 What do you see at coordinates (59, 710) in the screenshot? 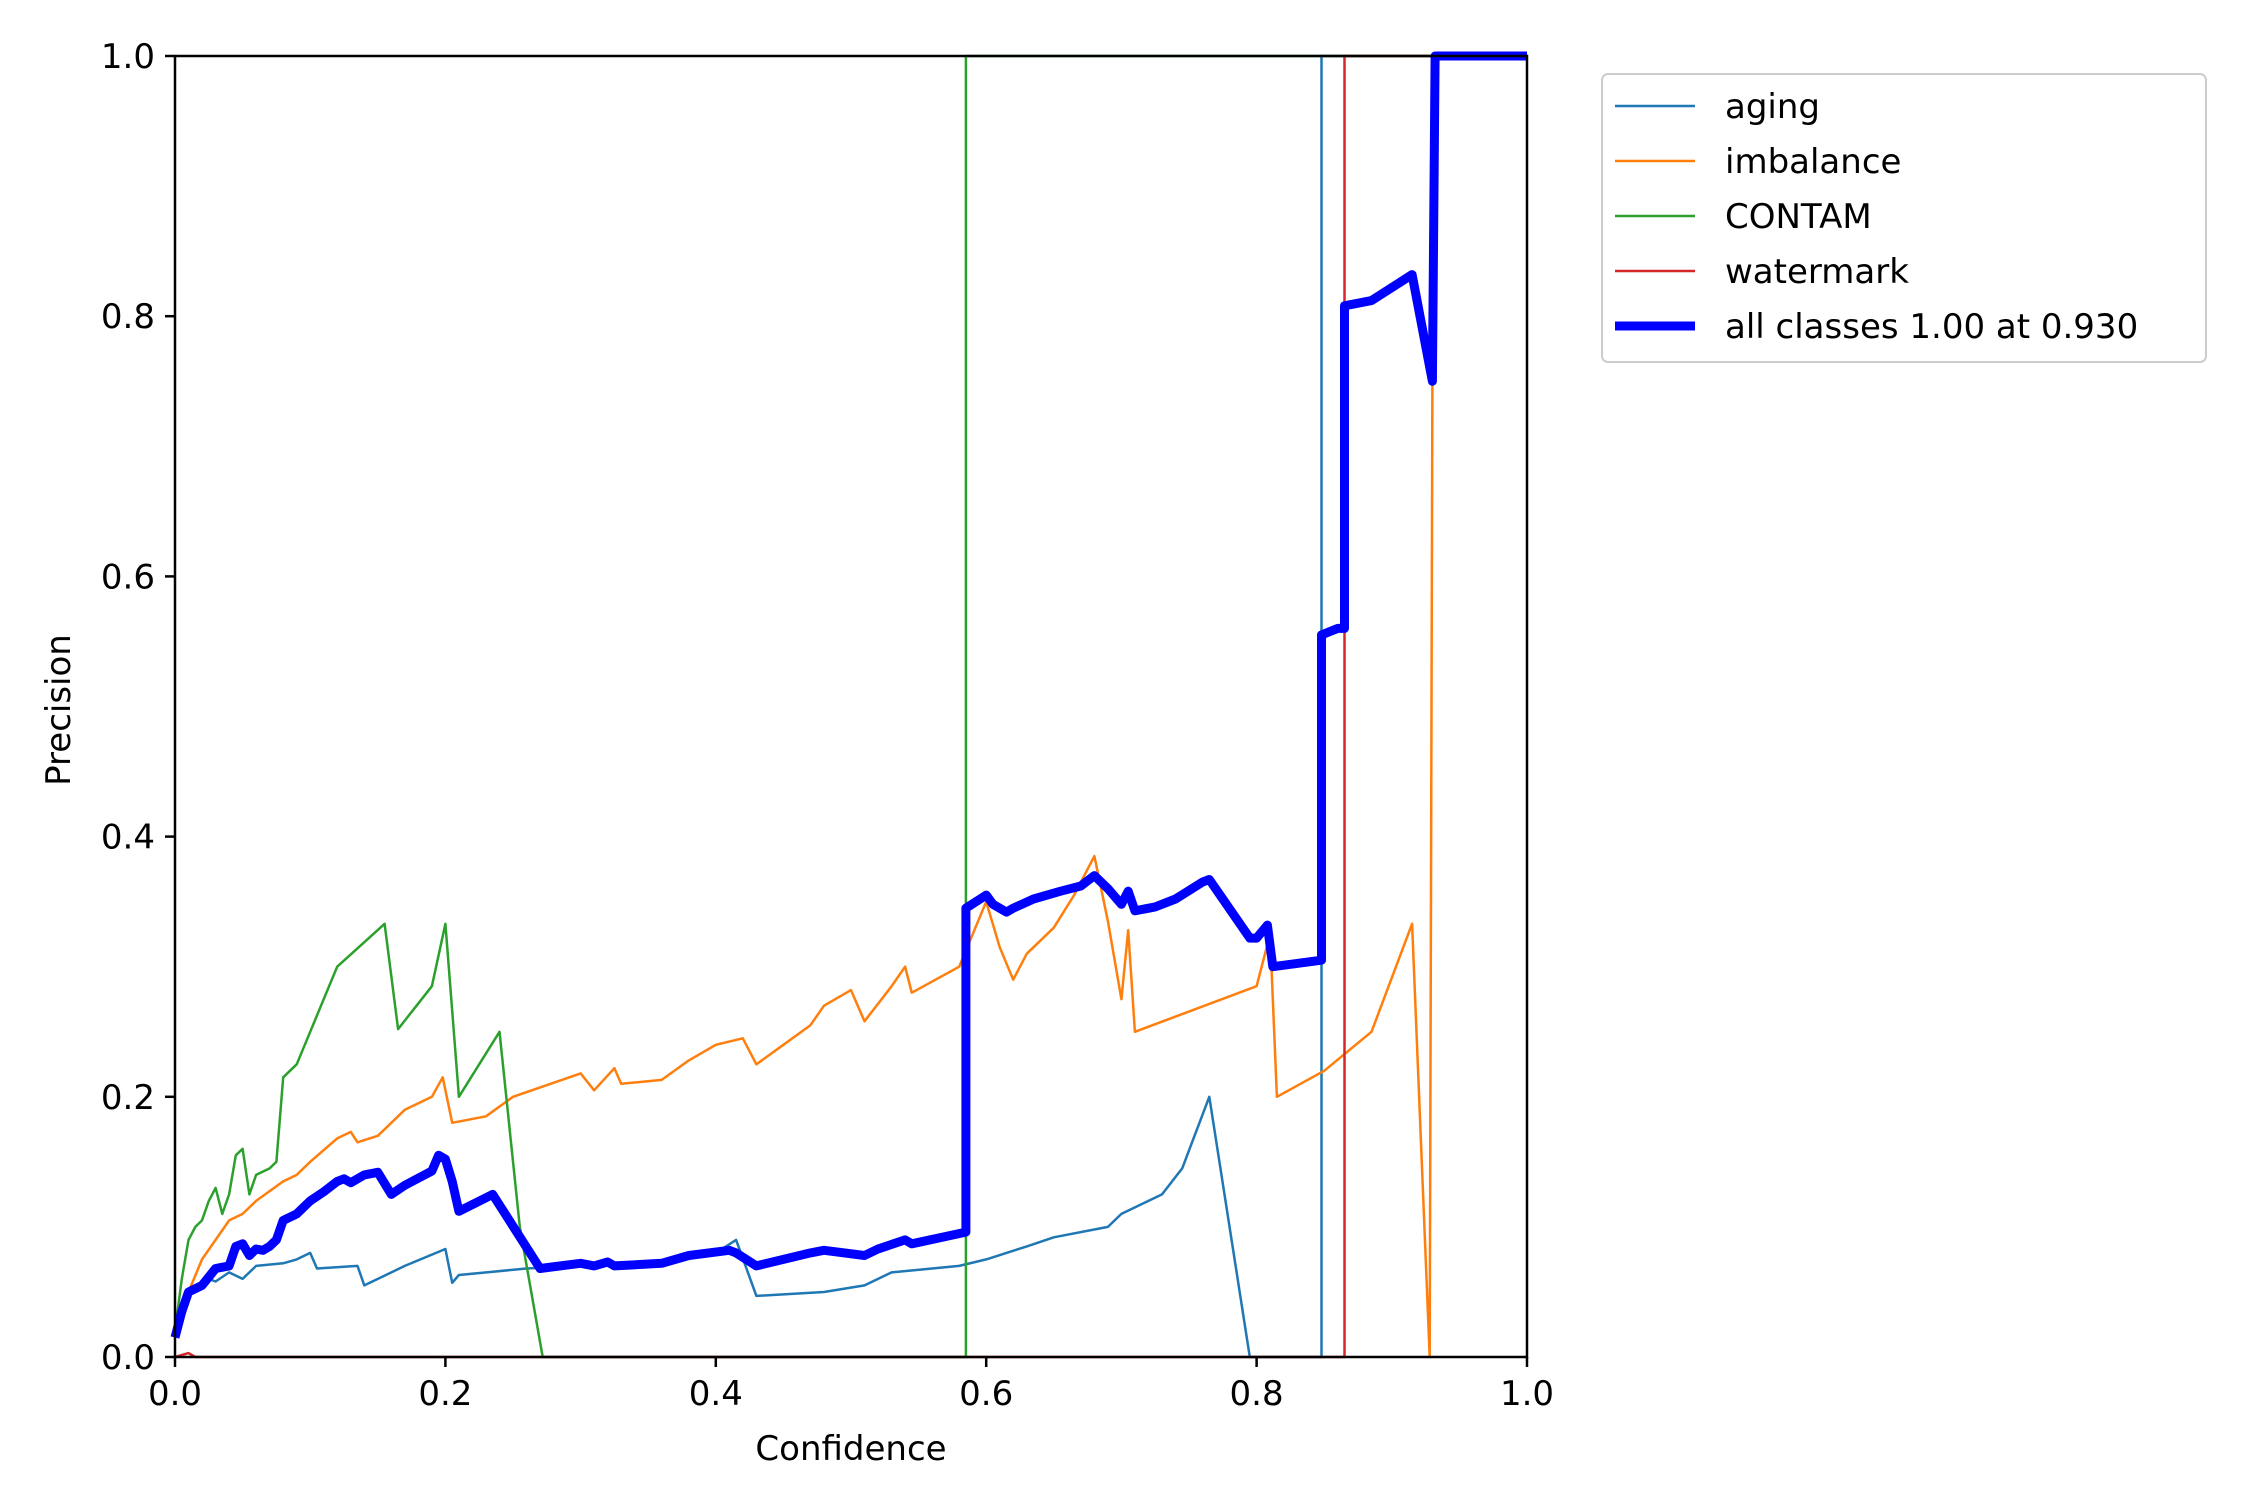
I see `y-axis-label: Precision` at bounding box center [59, 710].